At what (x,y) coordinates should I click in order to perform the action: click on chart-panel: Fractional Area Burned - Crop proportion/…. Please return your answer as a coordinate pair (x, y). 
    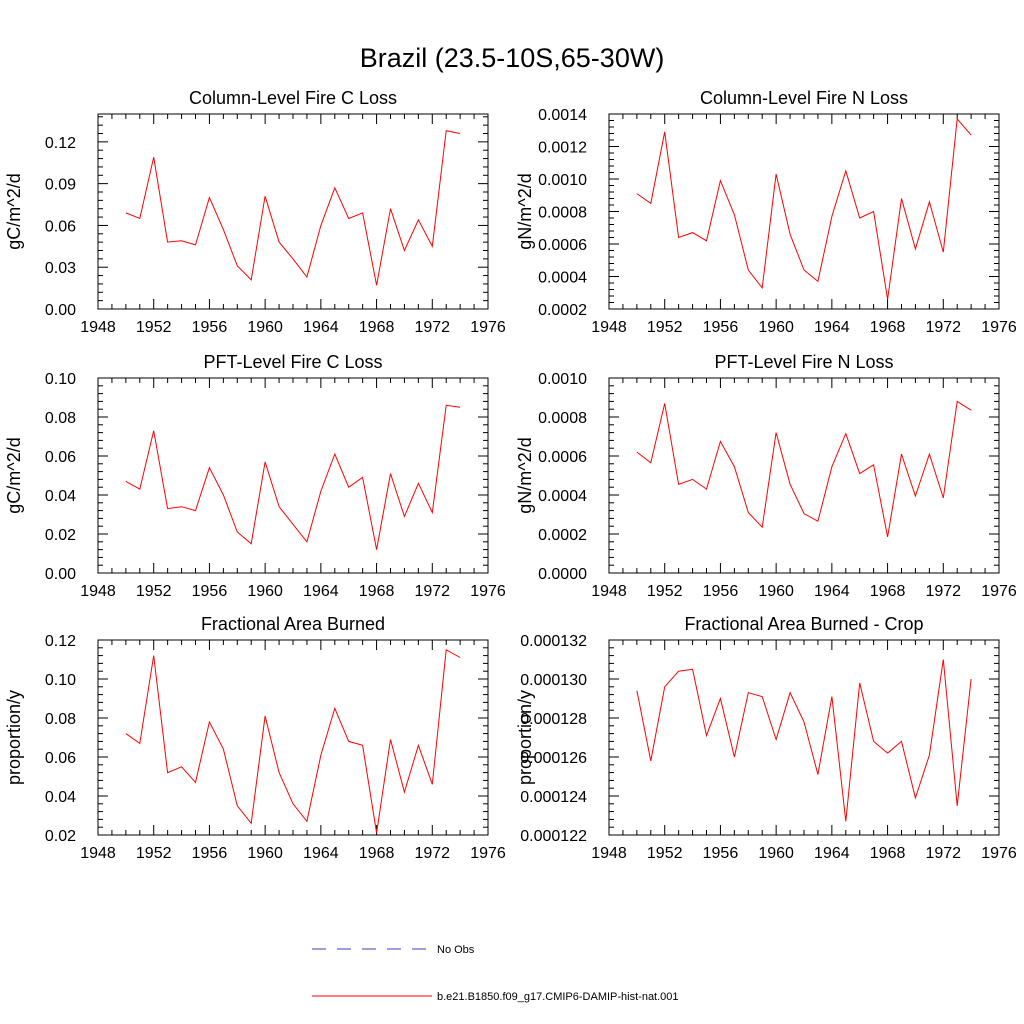
    Looking at the image, I should click on (766, 738).